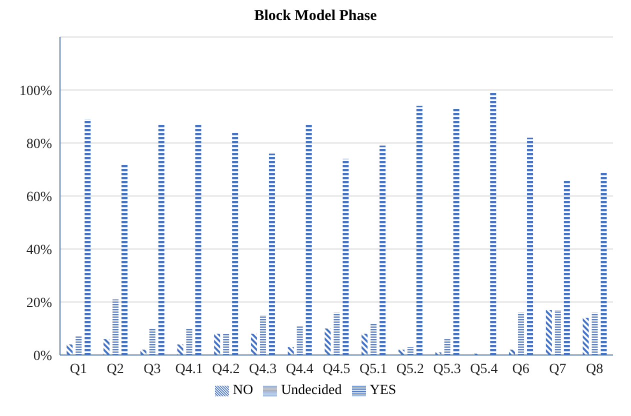 Image resolution: width=631 pixels, height=416 pixels. Describe the element at coordinates (383, 390) in the screenshot. I see `legend-label: YES` at that location.